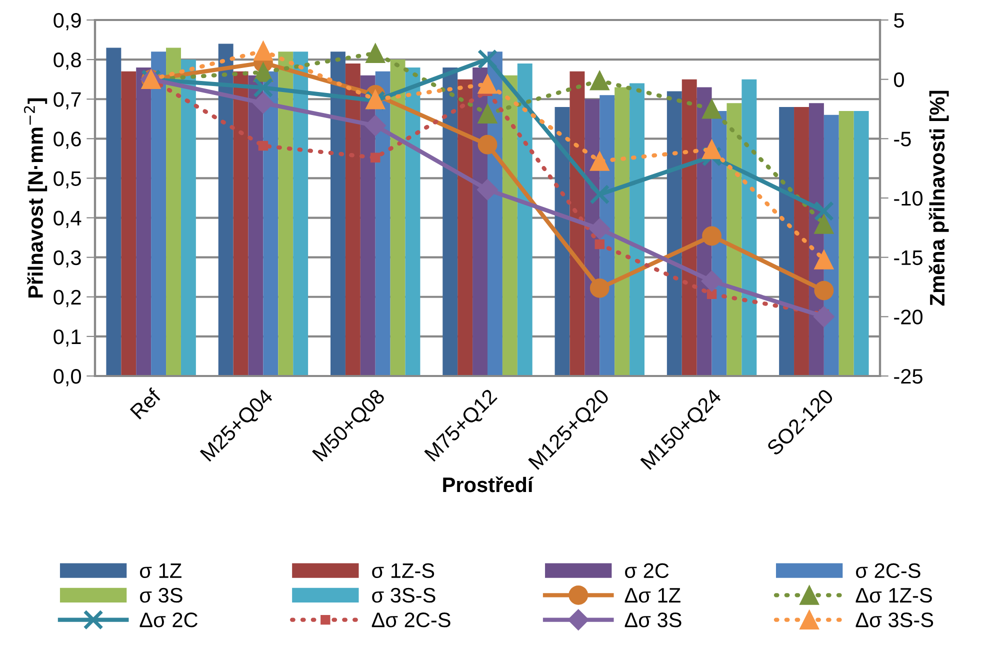  What do you see at coordinates (67, 259) in the screenshot?
I see `y-tick-label: 0,3` at bounding box center [67, 259].